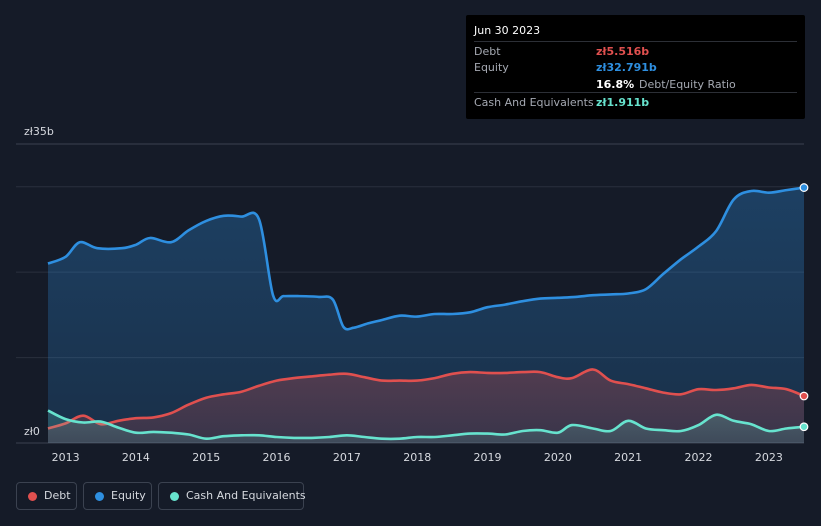 The image size is (821, 526). I want to click on x-tick-label: 2023, so click(769, 457).